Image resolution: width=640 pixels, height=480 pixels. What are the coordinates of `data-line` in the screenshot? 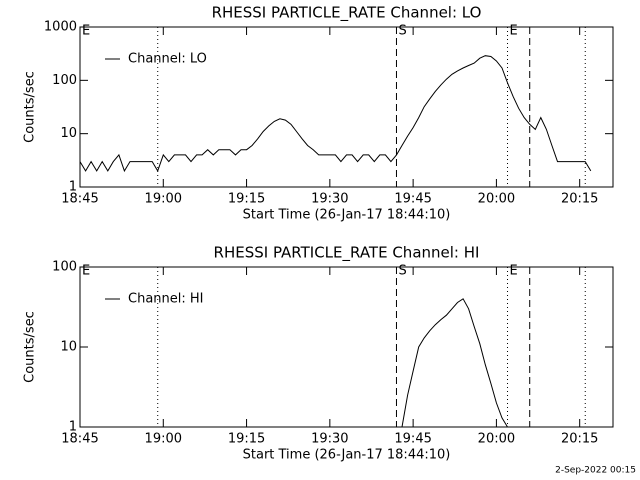 It's located at (454, 363).